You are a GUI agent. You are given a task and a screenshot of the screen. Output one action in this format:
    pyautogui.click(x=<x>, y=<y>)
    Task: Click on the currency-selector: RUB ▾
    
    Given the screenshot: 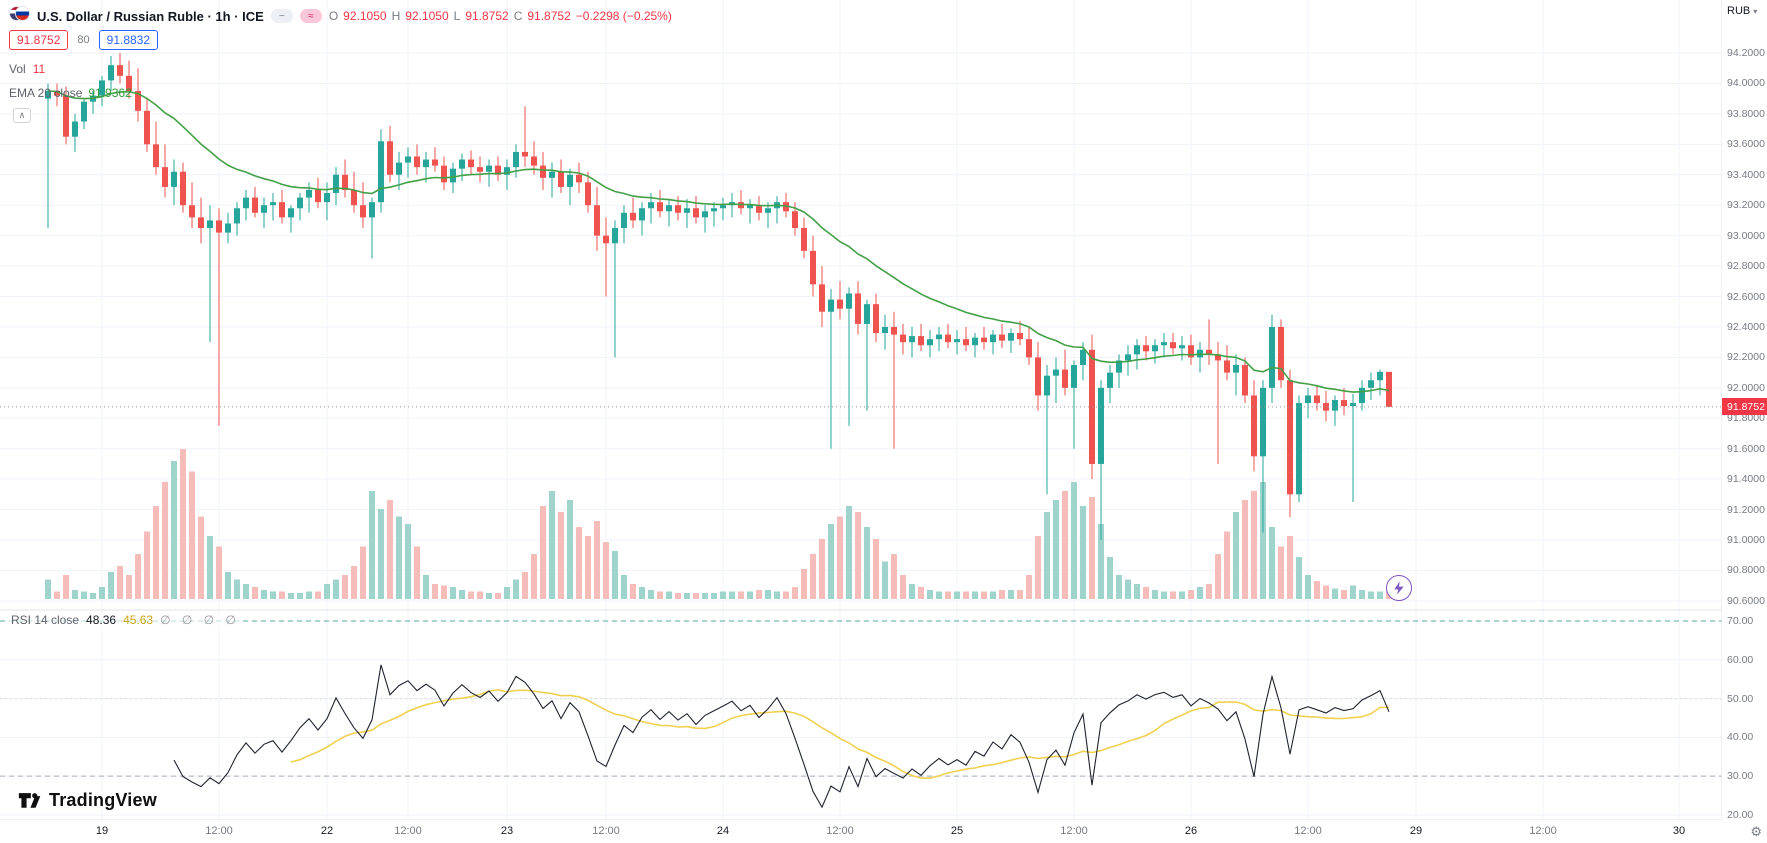 What is the action you would take?
    pyautogui.click(x=1742, y=11)
    